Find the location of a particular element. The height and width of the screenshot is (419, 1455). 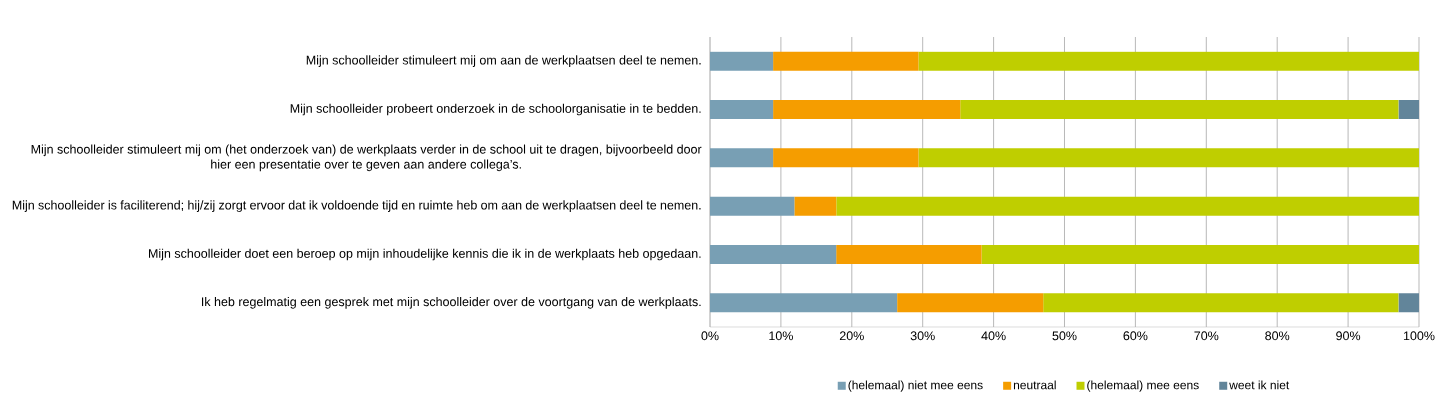

legend-label: (helemaal) mee eens is located at coordinates (1143, 386).